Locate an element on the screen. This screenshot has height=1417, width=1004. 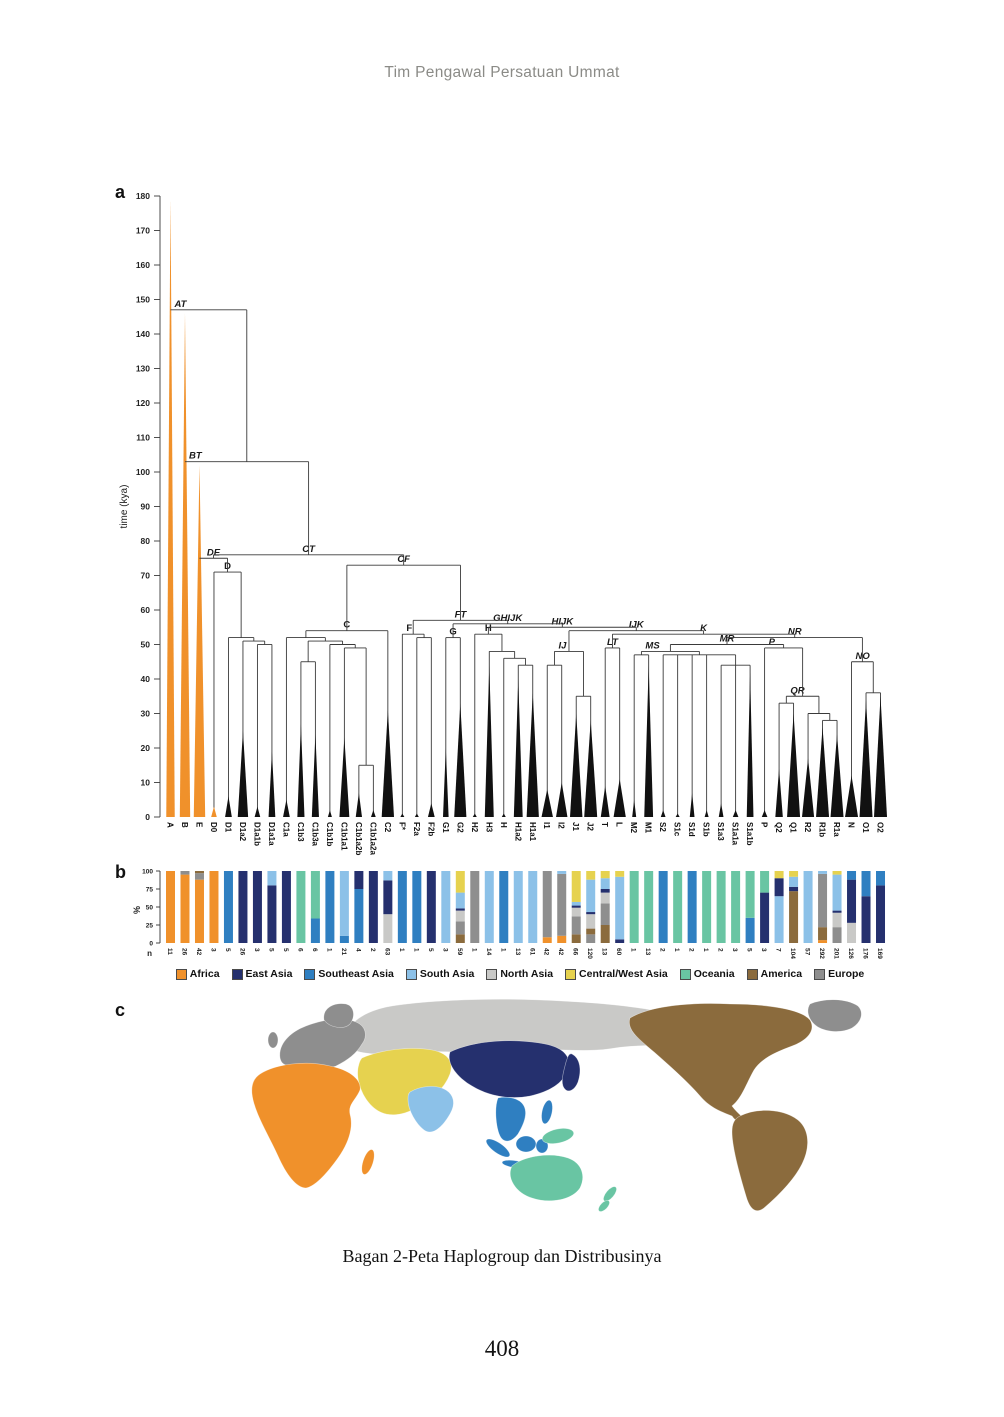
bar-segment-J1-north_asia is located at coordinates (576, 912).